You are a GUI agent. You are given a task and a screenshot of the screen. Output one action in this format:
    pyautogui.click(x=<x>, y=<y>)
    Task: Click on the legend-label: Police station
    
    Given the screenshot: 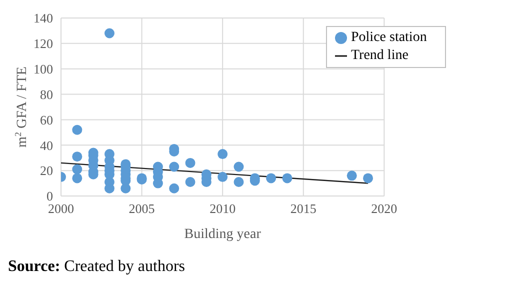 What is the action you would take?
    pyautogui.click(x=389, y=37)
    